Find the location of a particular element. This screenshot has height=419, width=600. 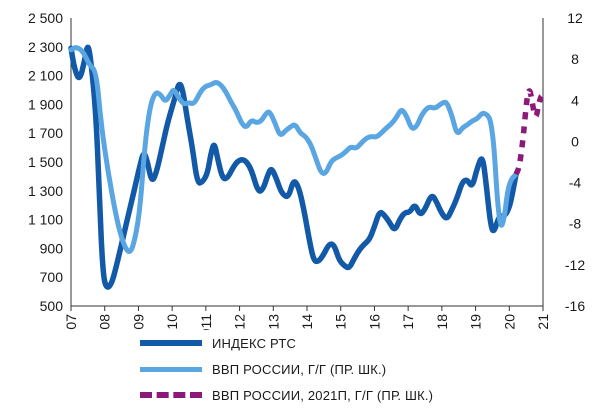

legend-item-gdp: ВВП РОССИИ, Г/Г (ПР. ШК.) is located at coordinates (350, 369).